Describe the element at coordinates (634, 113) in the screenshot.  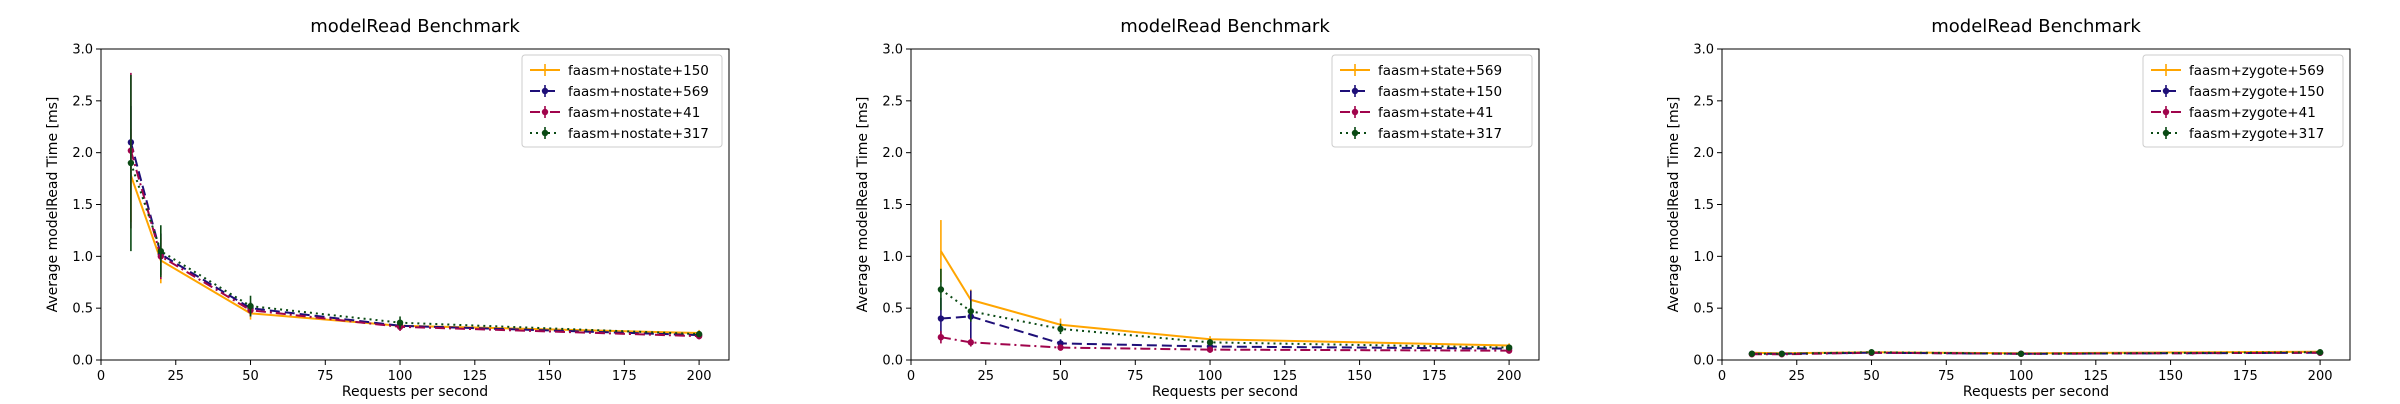
I see `legend-label: faasm+nostate+41` at that location.